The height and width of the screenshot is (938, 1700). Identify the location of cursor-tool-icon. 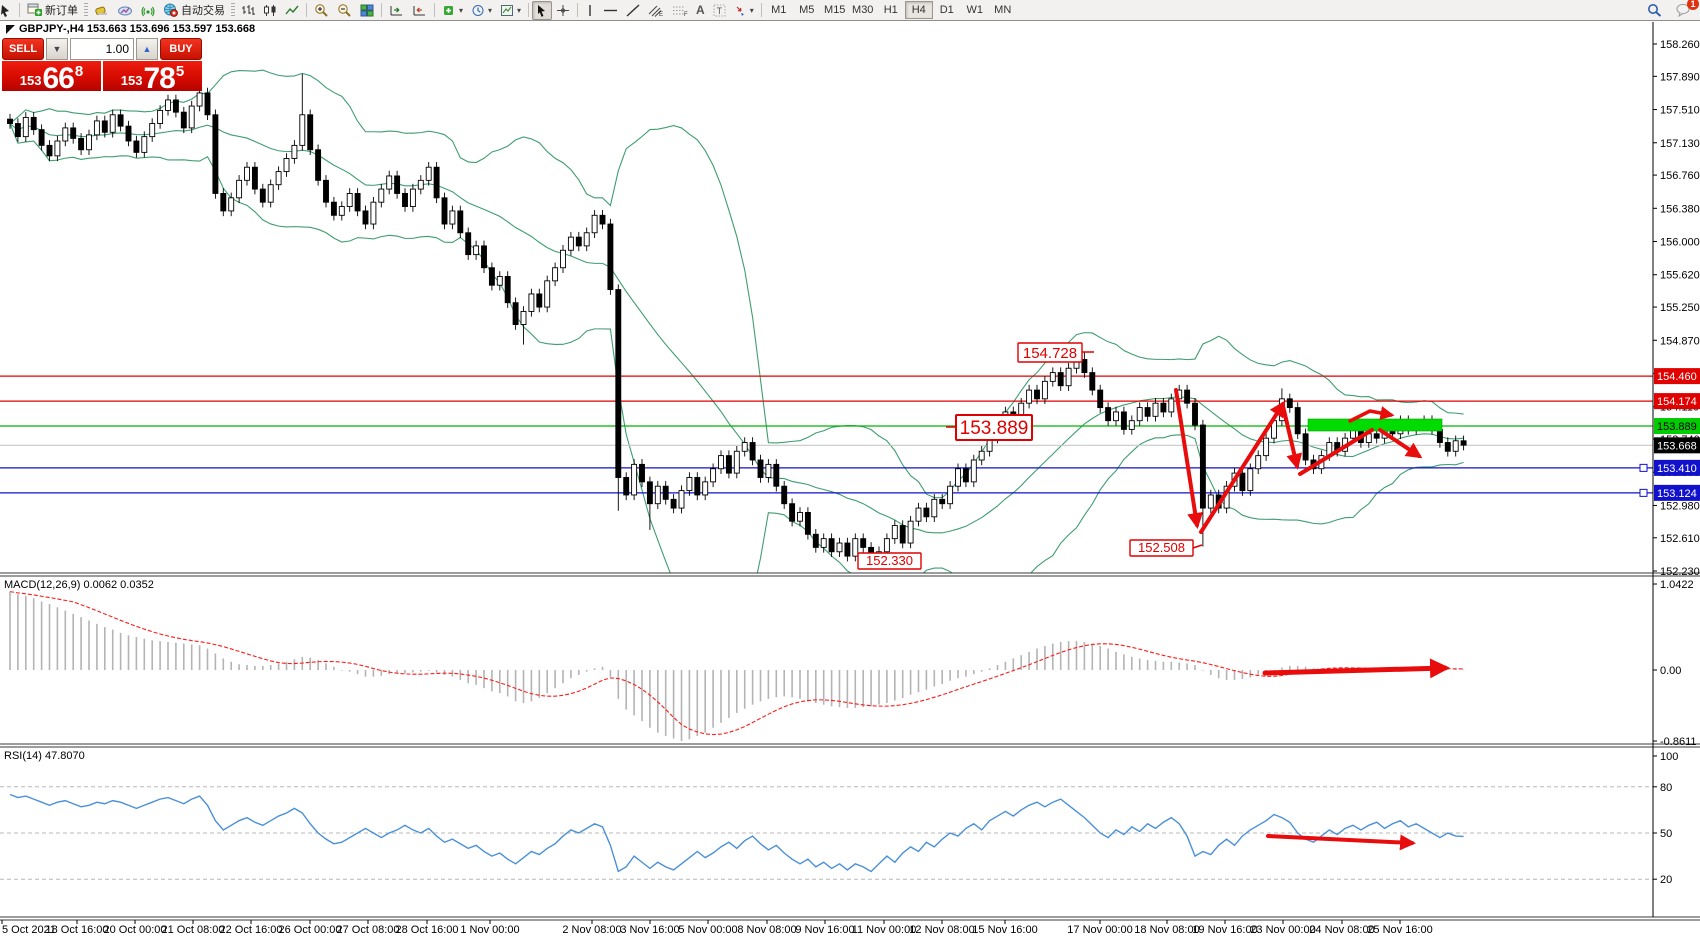
(542, 10).